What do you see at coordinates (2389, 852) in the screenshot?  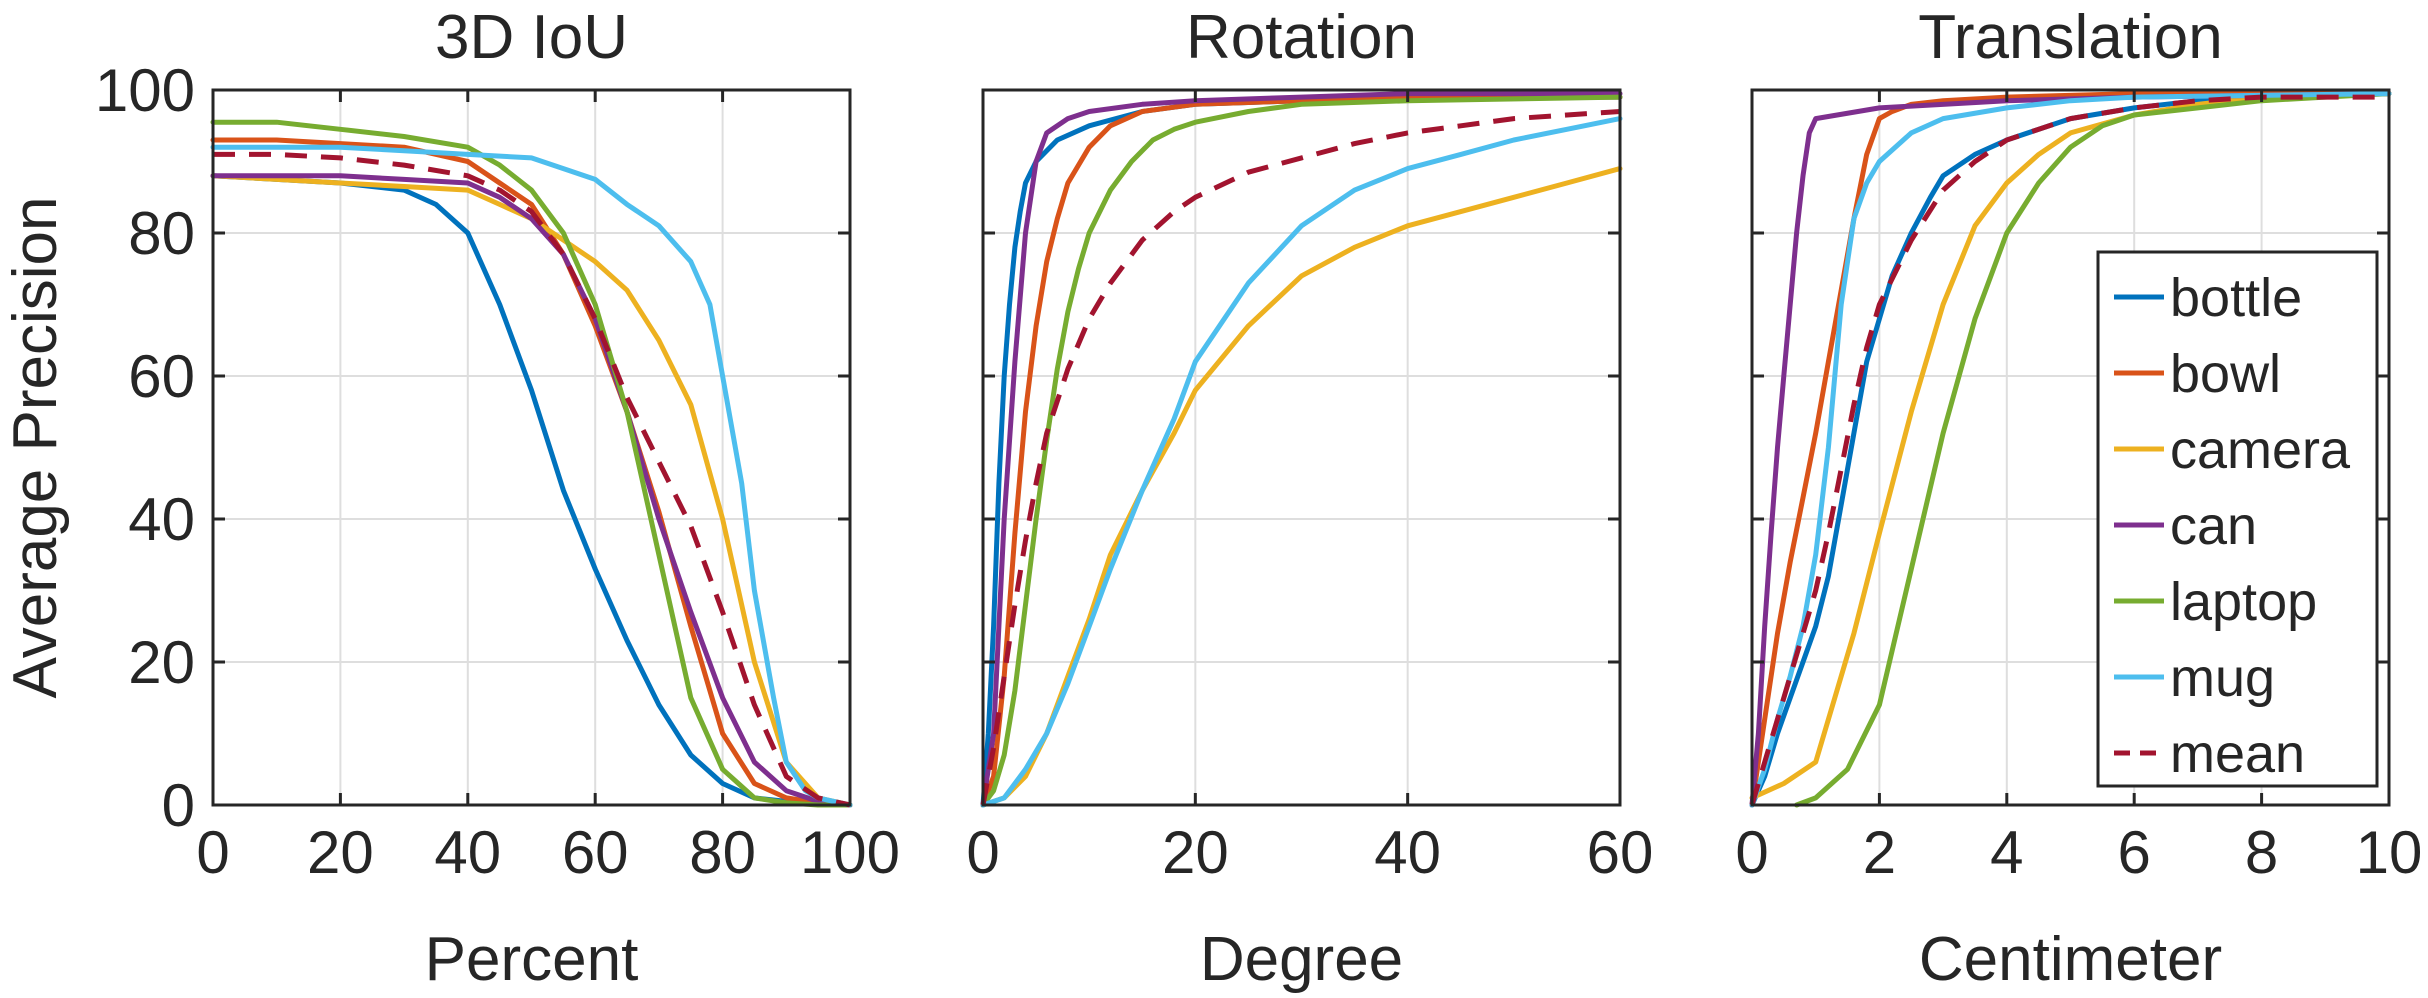 I see `x-tick-label: 10` at bounding box center [2389, 852].